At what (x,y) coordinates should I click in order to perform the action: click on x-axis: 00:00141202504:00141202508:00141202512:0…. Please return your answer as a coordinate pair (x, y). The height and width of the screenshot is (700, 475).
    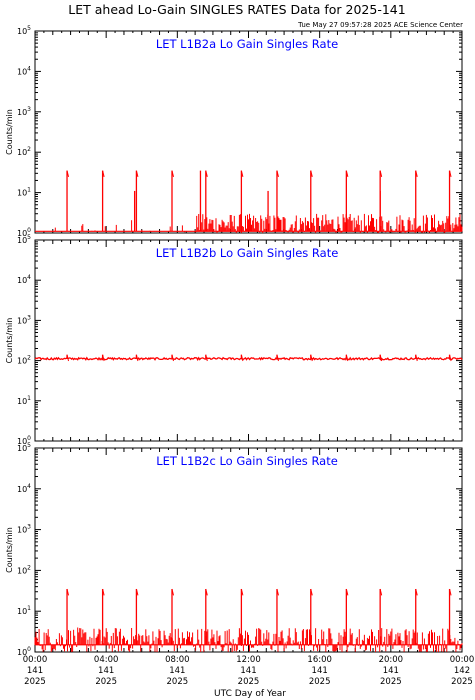
    Looking at the image, I should click on (249, 671).